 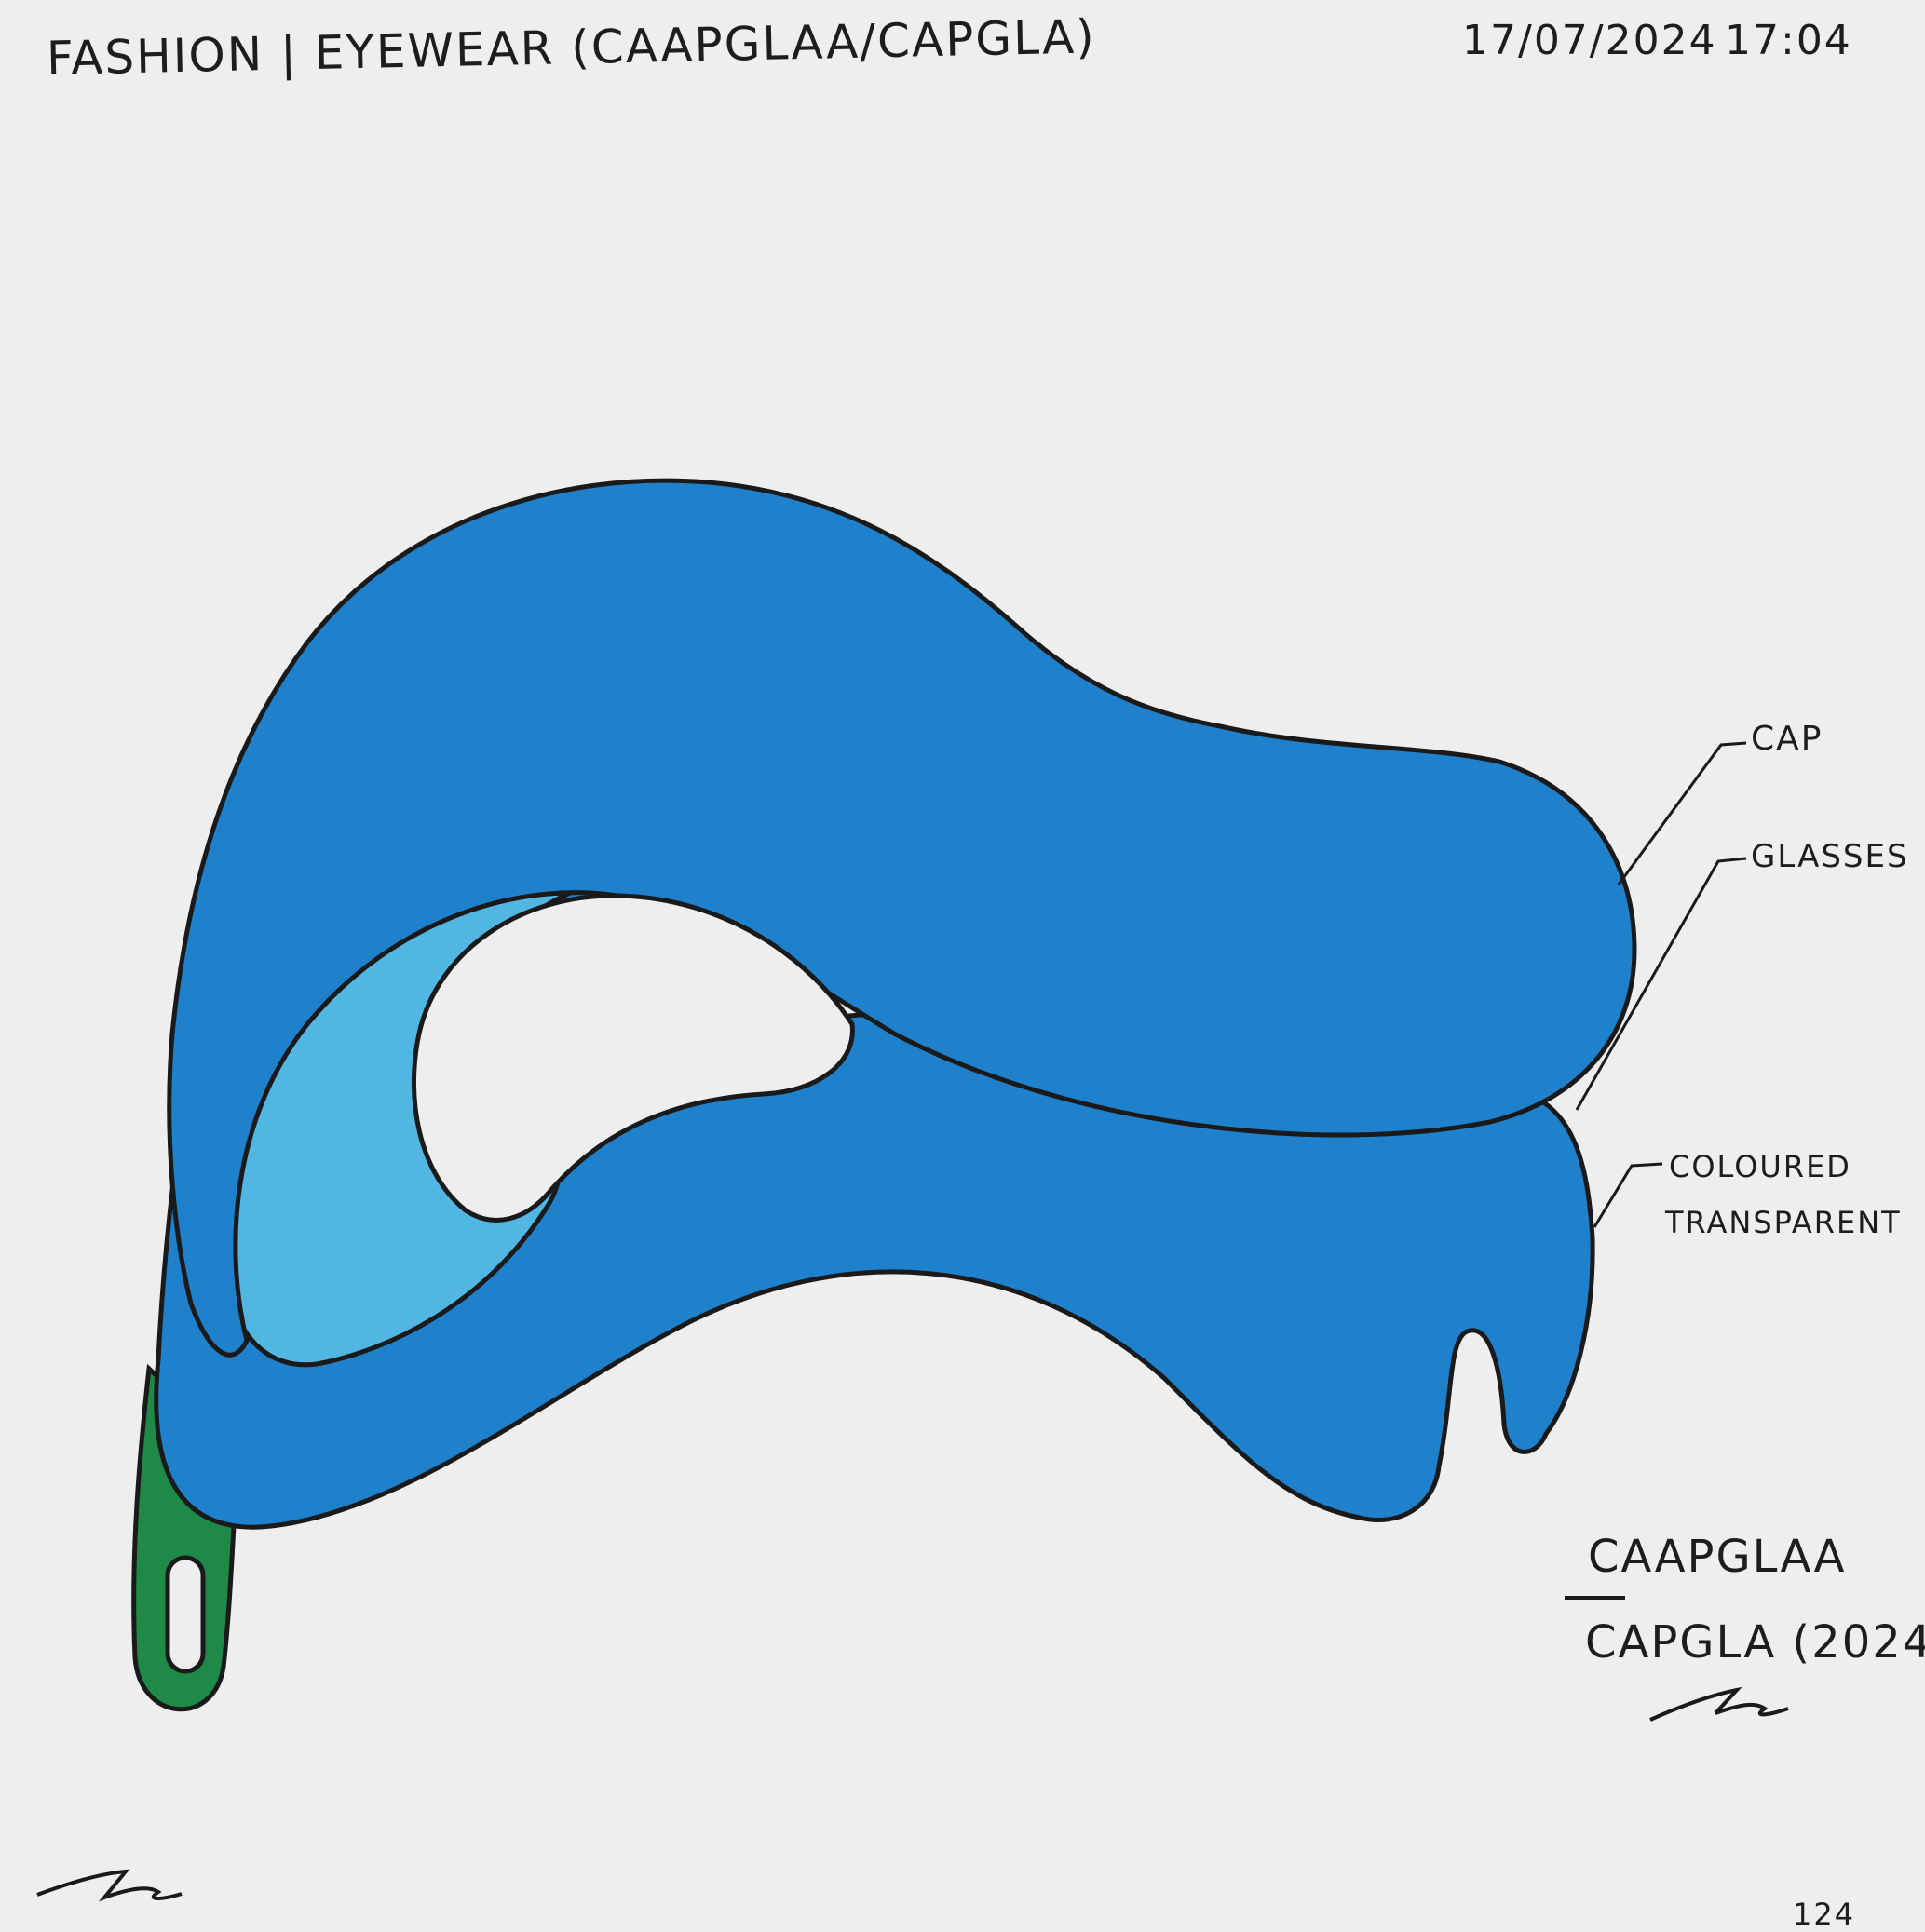 What do you see at coordinates (1661, 984) in the screenshot?
I see `leader-line-glasses` at bounding box center [1661, 984].